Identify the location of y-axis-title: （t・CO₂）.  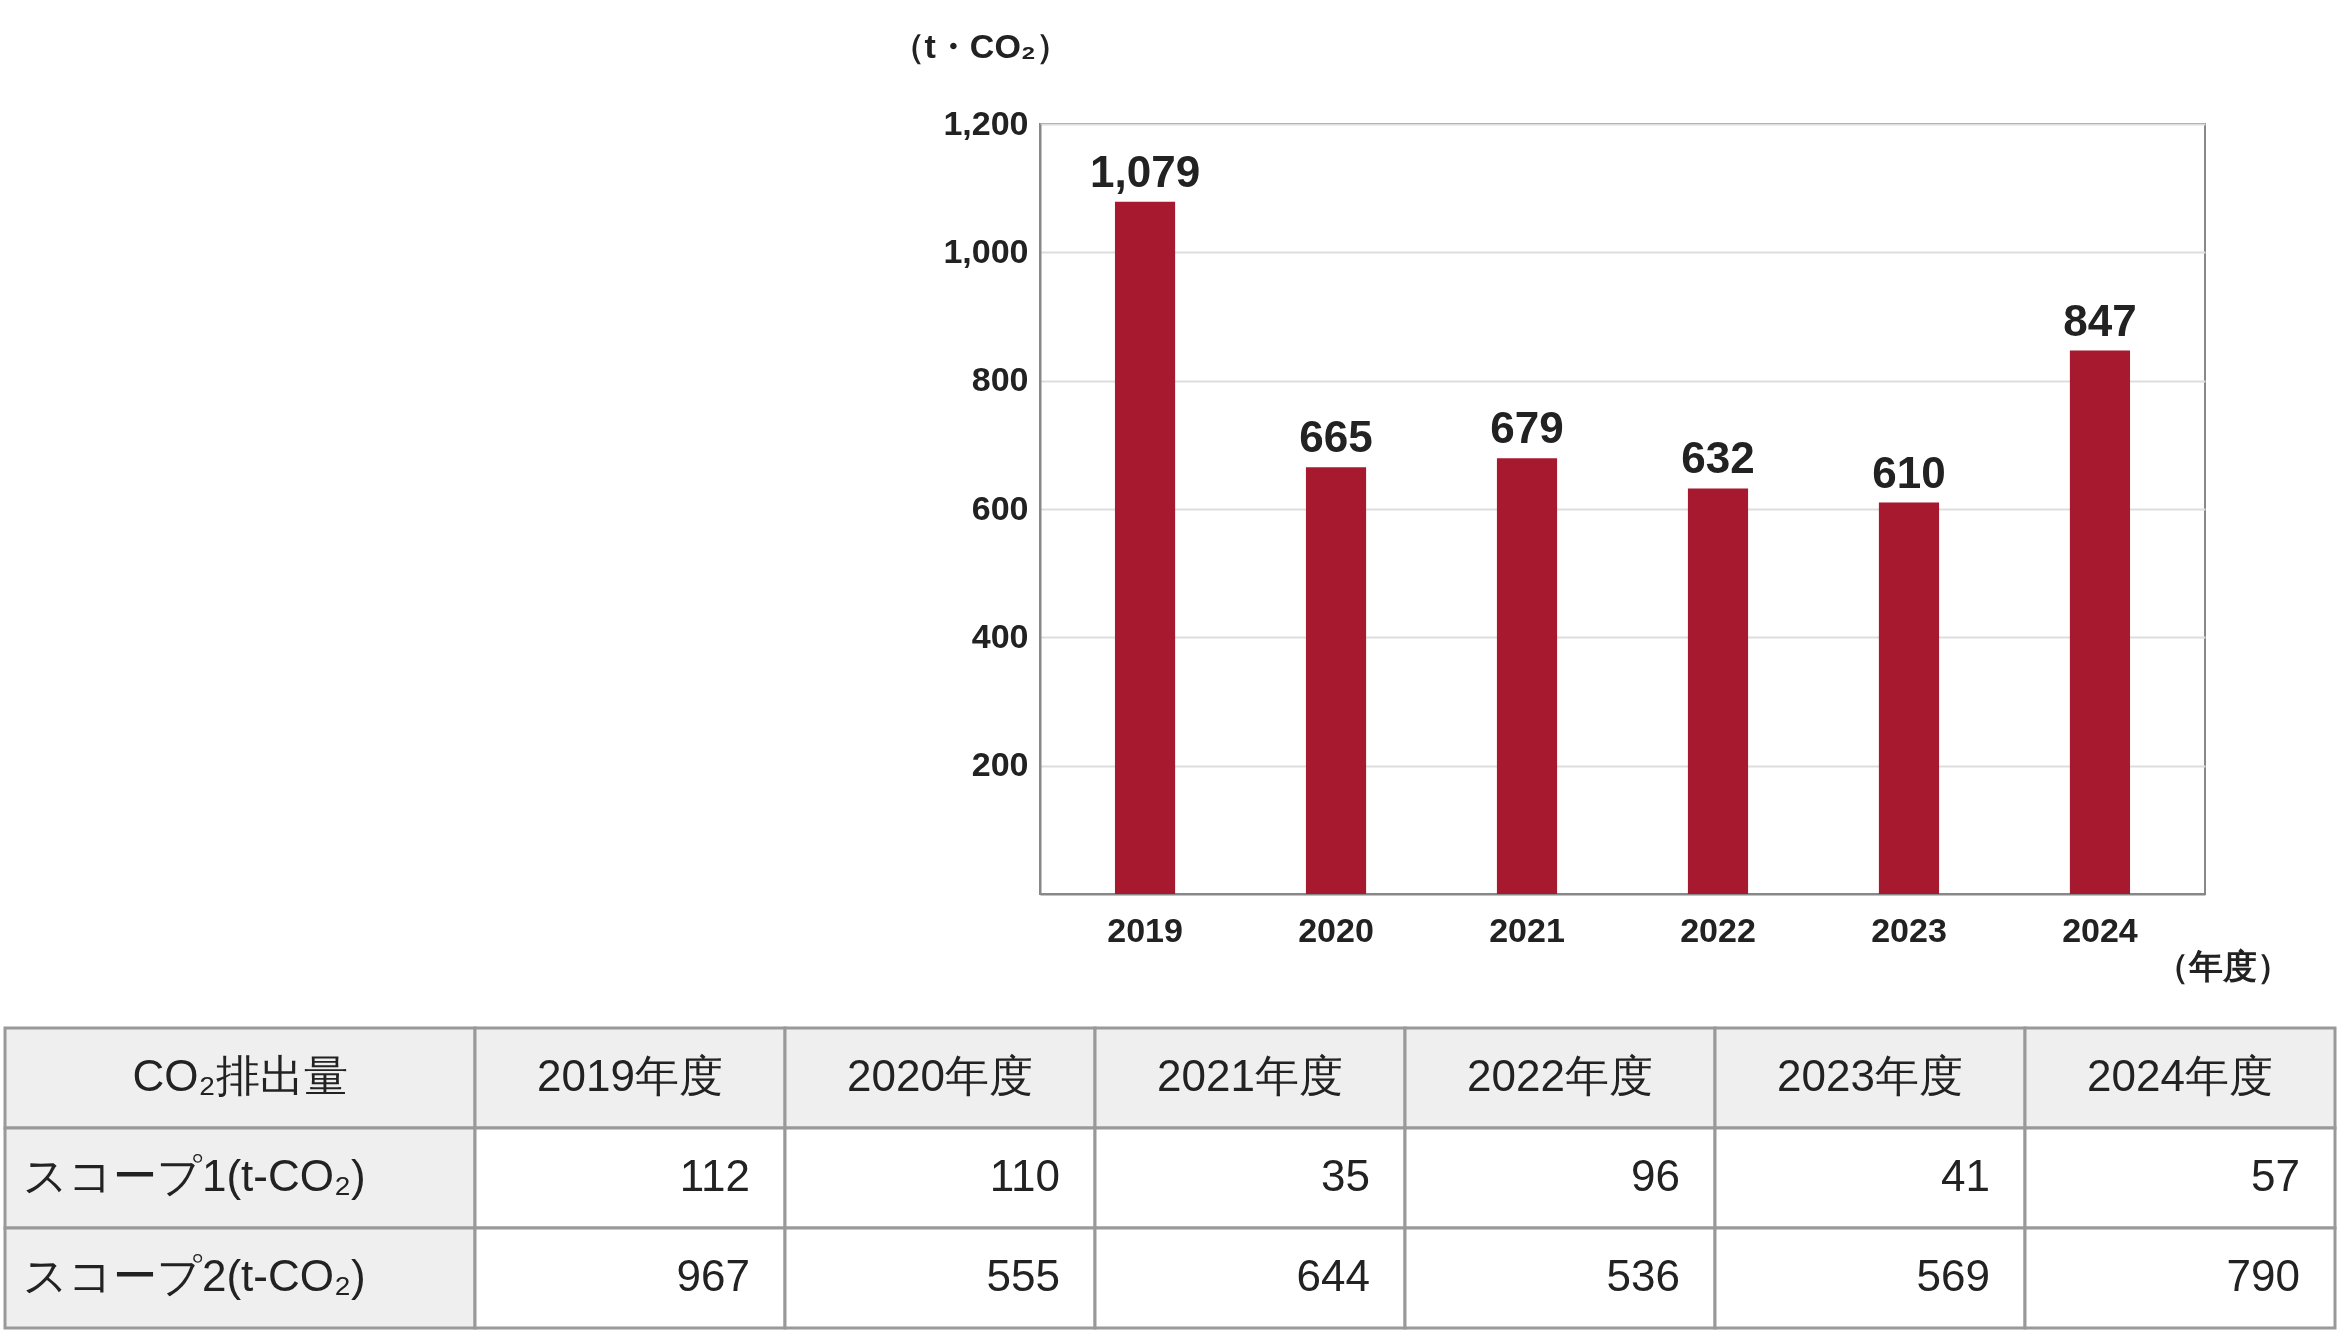
(980, 45).